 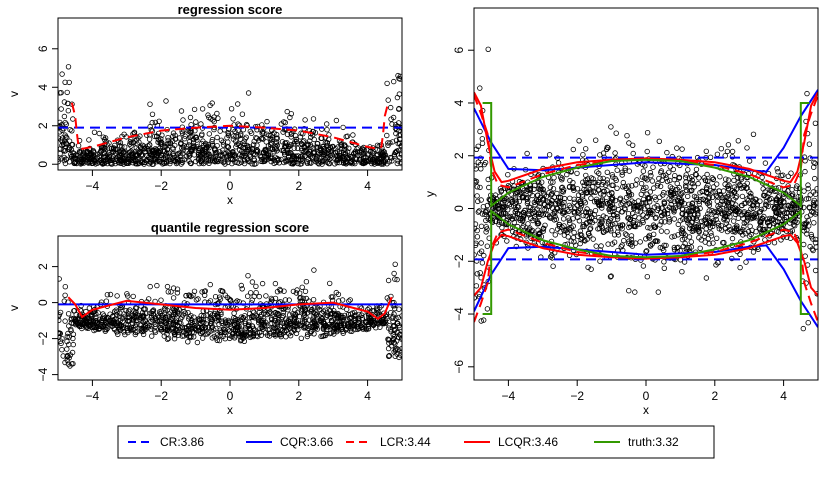 What do you see at coordinates (203, 333) in the screenshot?
I see `p2-axes: −4 −2 0 2 4 −4 −2 0 2` at bounding box center [203, 333].